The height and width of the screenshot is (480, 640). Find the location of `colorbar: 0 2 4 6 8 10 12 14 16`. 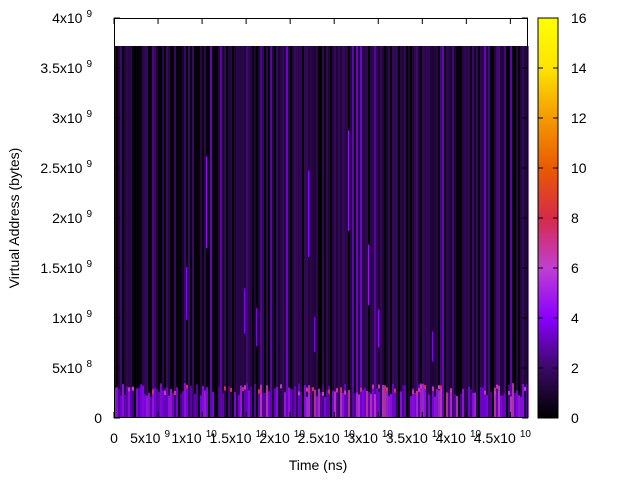

colorbar: 0 2 4 6 8 10 12 14 16 is located at coordinates (562, 218).